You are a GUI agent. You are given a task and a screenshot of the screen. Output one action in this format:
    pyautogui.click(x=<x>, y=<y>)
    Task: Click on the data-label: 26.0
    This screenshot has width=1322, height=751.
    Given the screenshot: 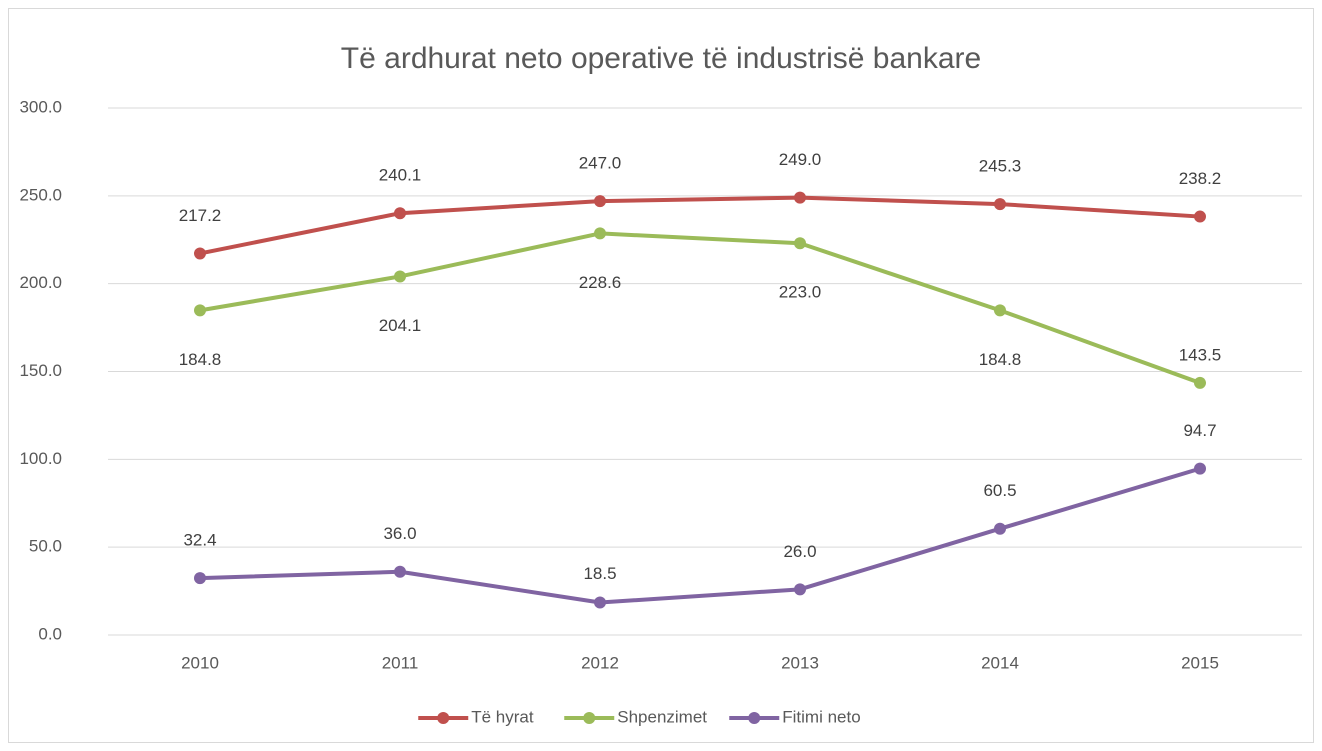 What is the action you would take?
    pyautogui.click(x=799, y=551)
    